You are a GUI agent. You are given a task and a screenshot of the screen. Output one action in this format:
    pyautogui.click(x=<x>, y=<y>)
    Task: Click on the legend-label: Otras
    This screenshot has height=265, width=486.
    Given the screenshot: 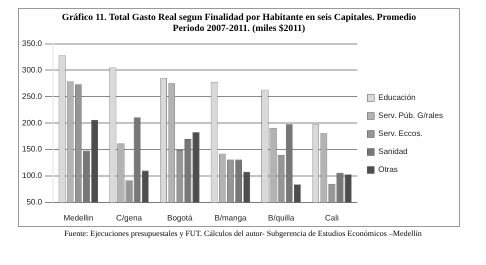 What is the action you would take?
    pyautogui.click(x=388, y=169)
    